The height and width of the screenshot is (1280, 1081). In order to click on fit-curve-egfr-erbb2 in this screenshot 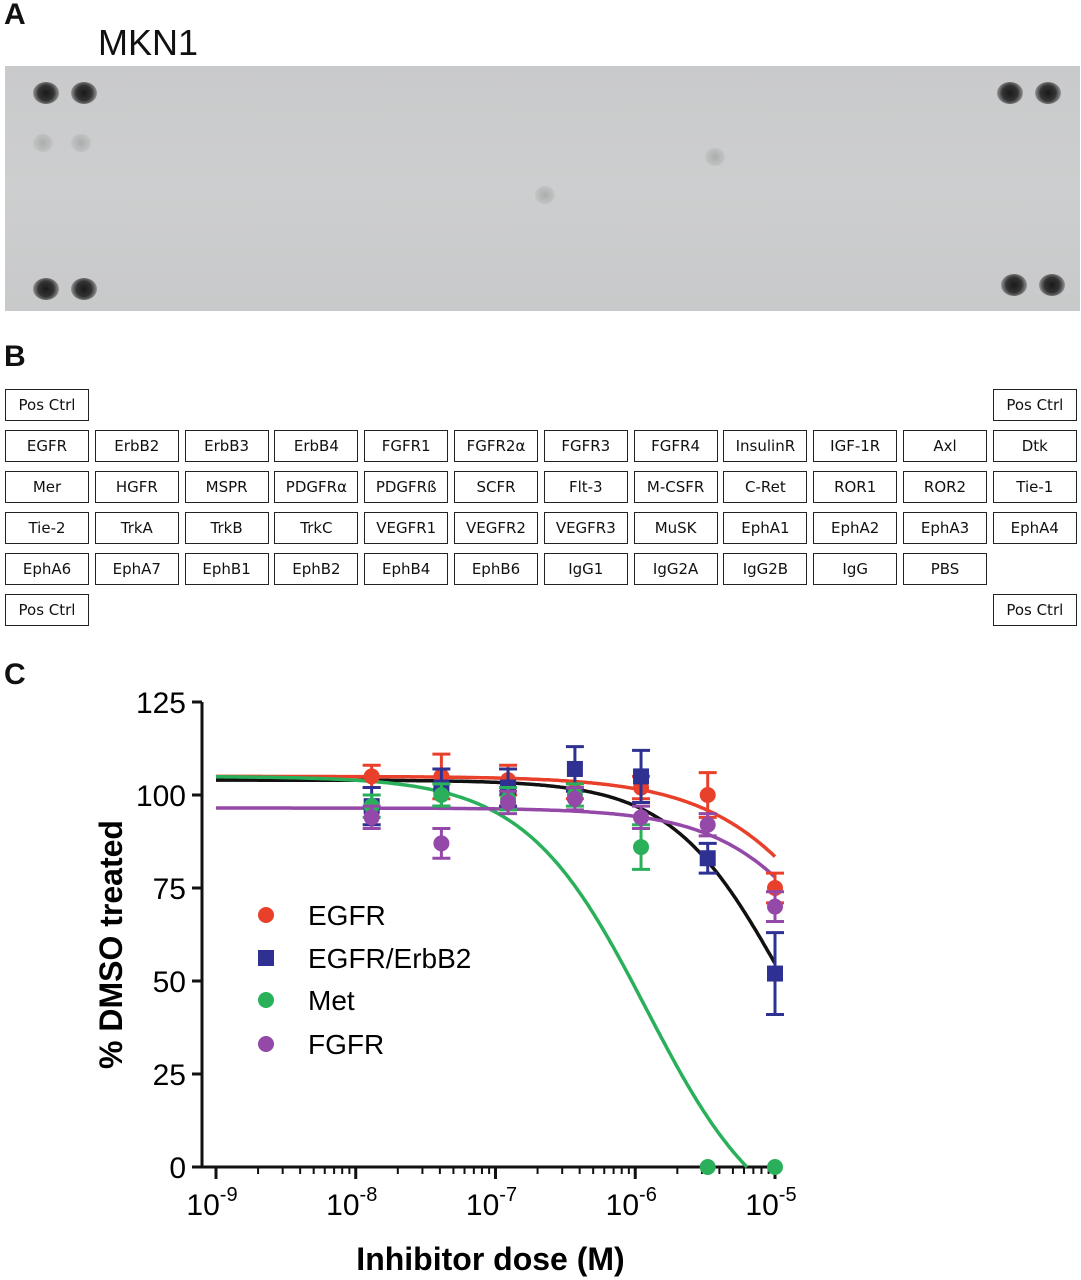, I will do `click(496, 871)`.